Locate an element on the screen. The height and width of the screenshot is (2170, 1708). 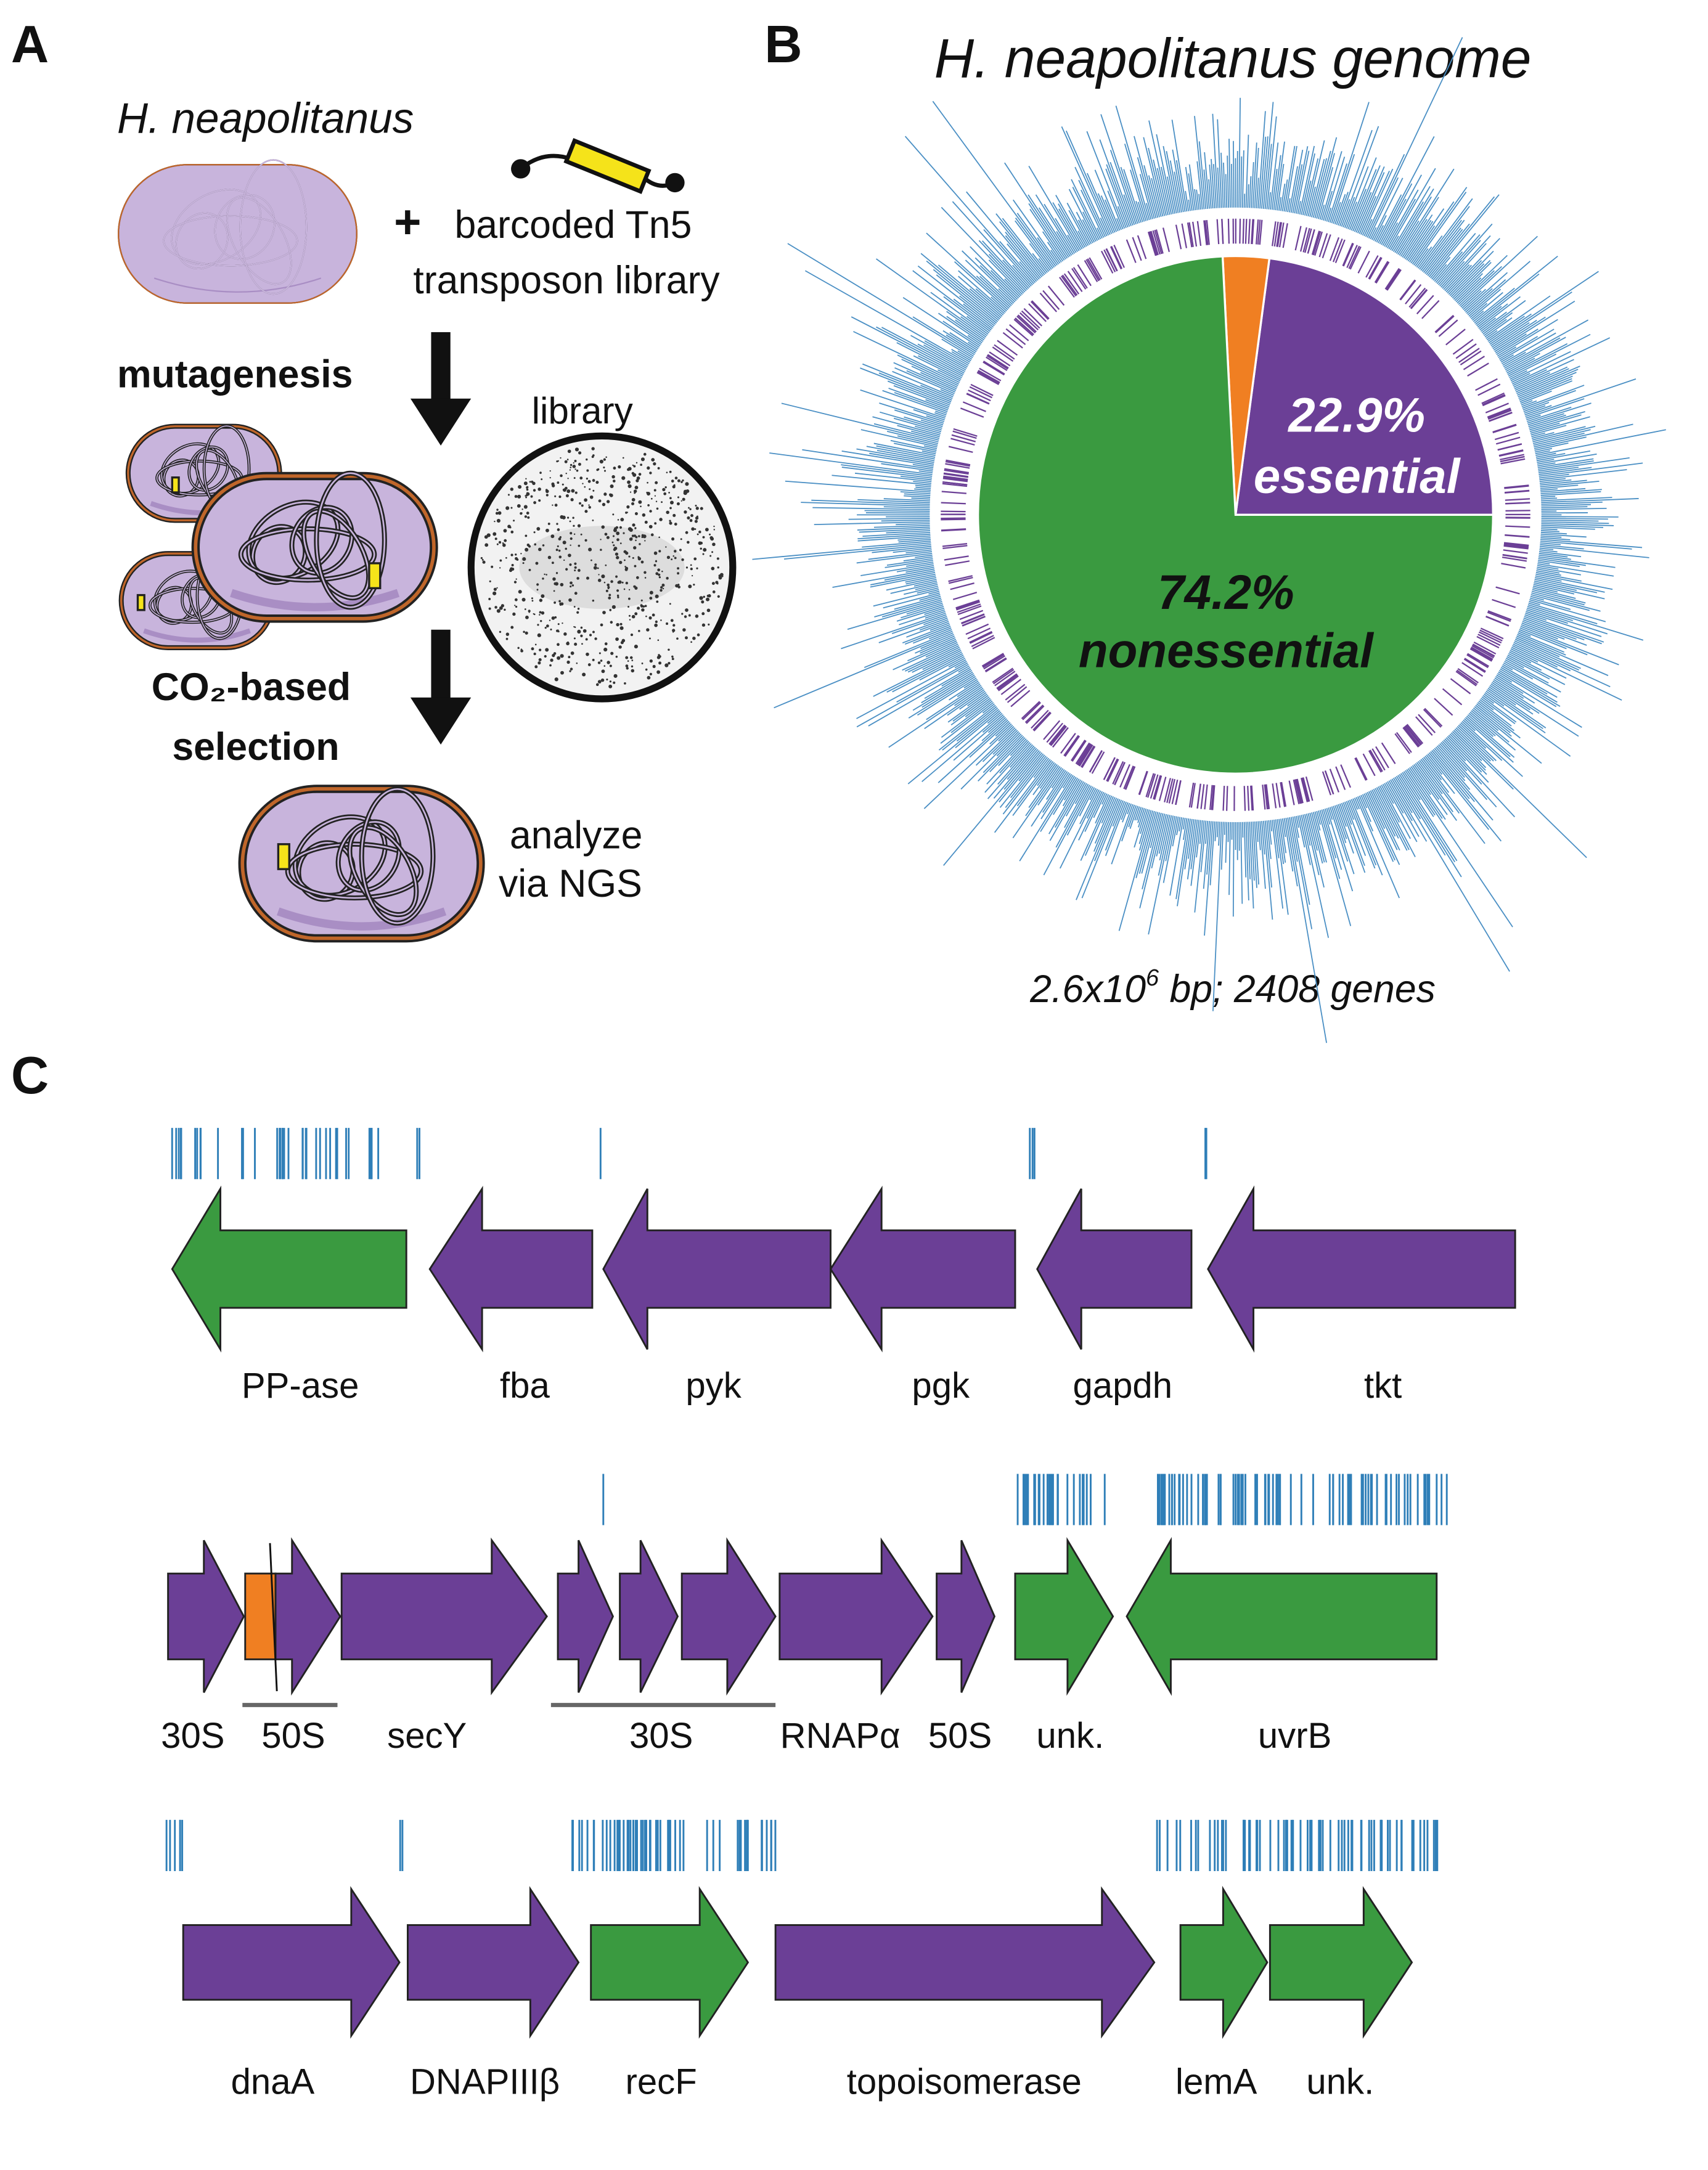
panel-letter: A is located at coordinates (30, 44).